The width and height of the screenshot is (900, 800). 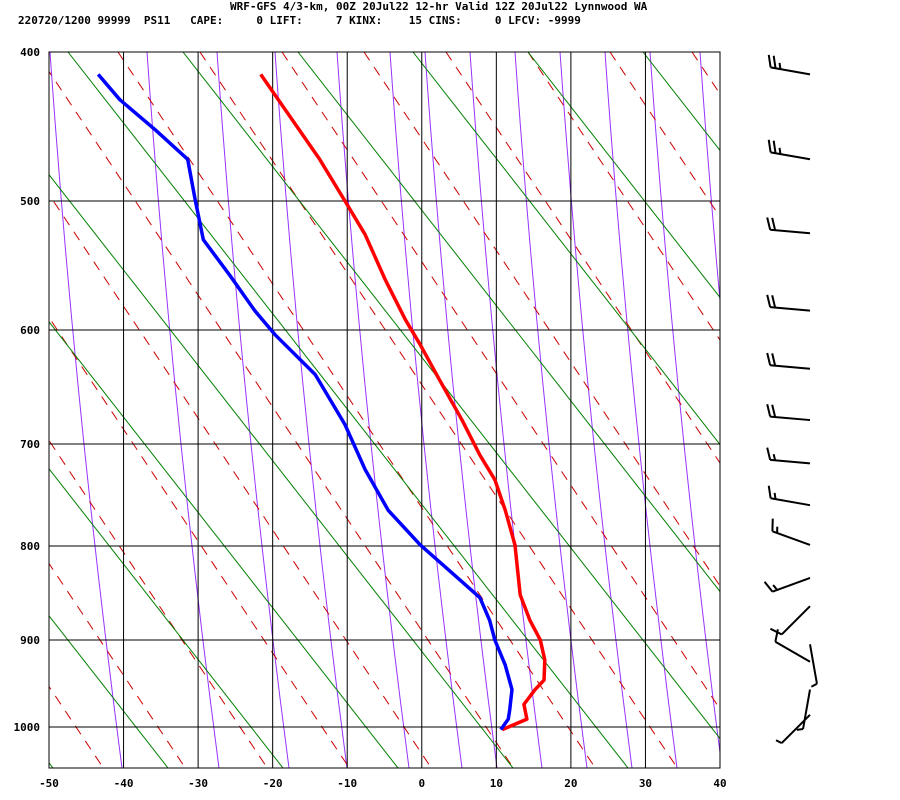 I want to click on x-tick-label: -40, so click(x=124, y=783).